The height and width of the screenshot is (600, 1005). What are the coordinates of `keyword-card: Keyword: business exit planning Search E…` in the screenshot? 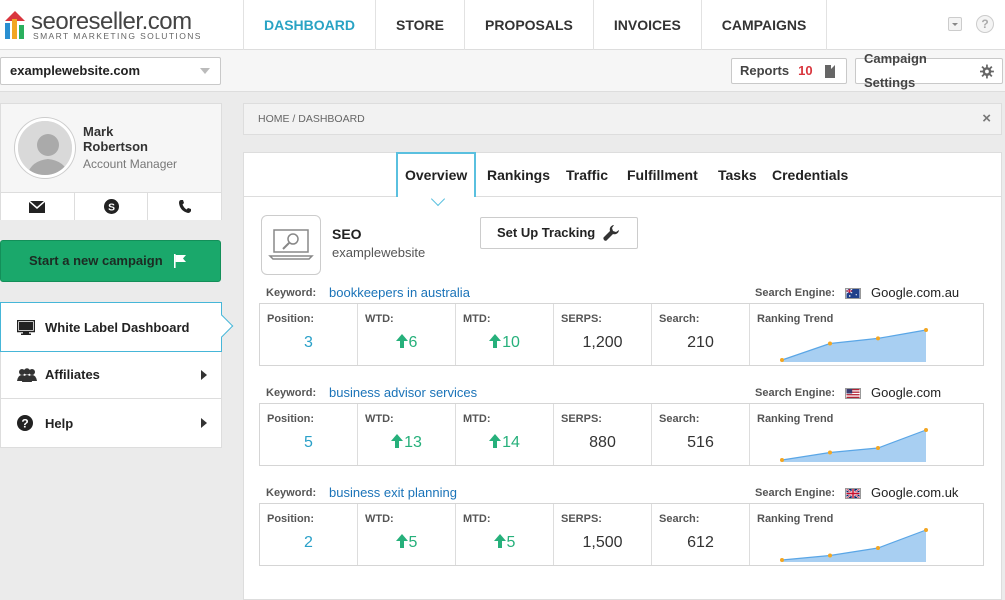 It's located at (621, 526).